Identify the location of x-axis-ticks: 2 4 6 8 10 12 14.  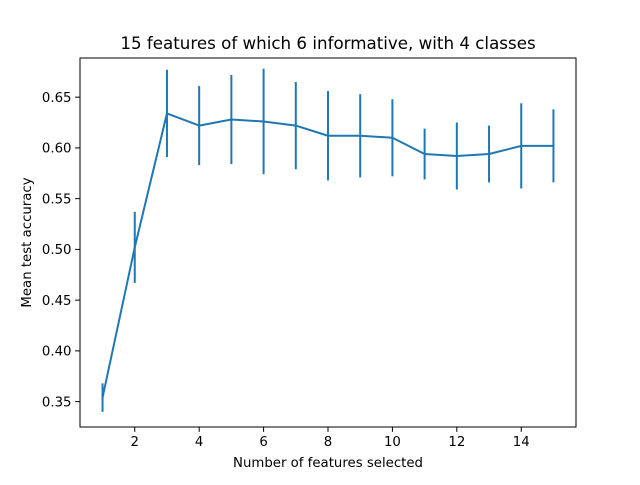
(330, 438).